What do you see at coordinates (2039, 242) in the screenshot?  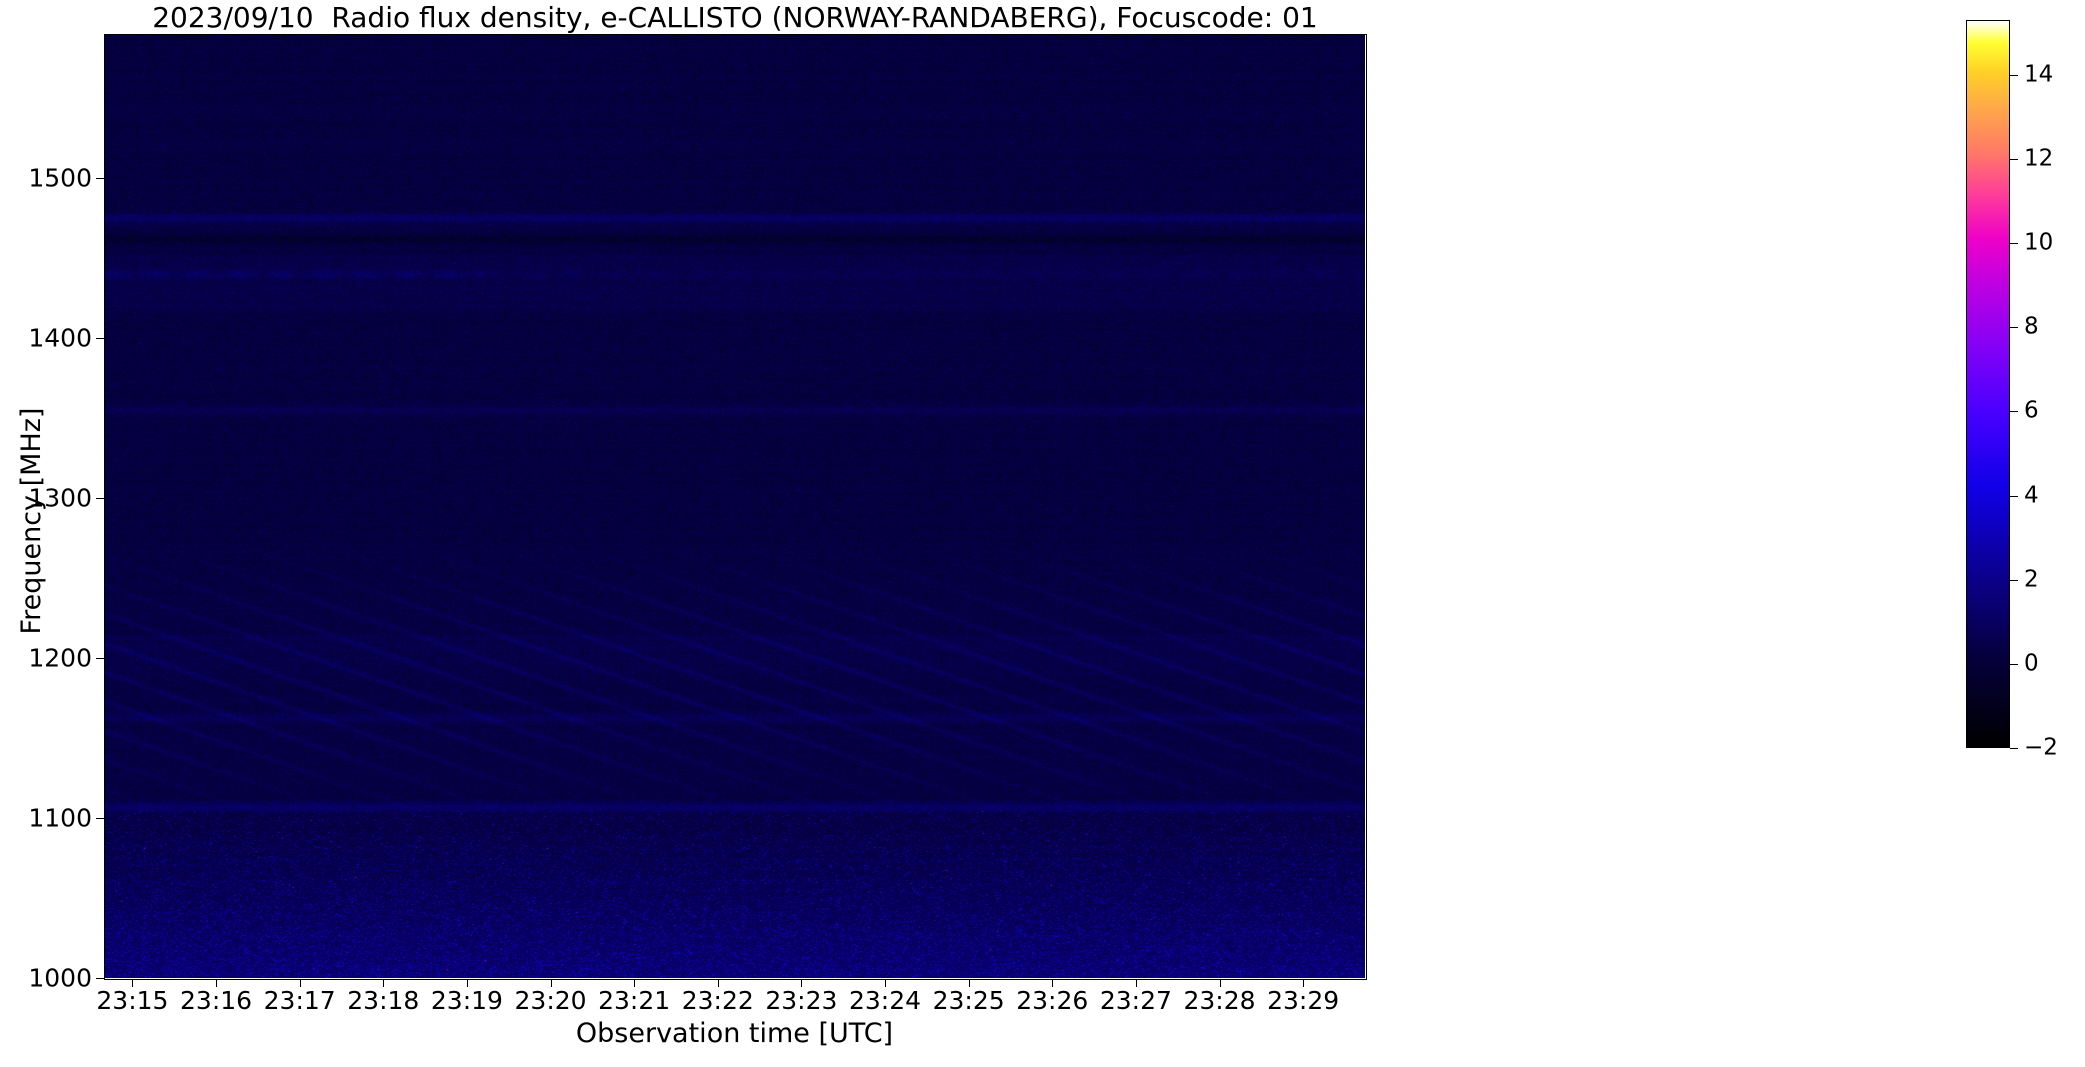 I see `colorbar-tick-label: 10` at bounding box center [2039, 242].